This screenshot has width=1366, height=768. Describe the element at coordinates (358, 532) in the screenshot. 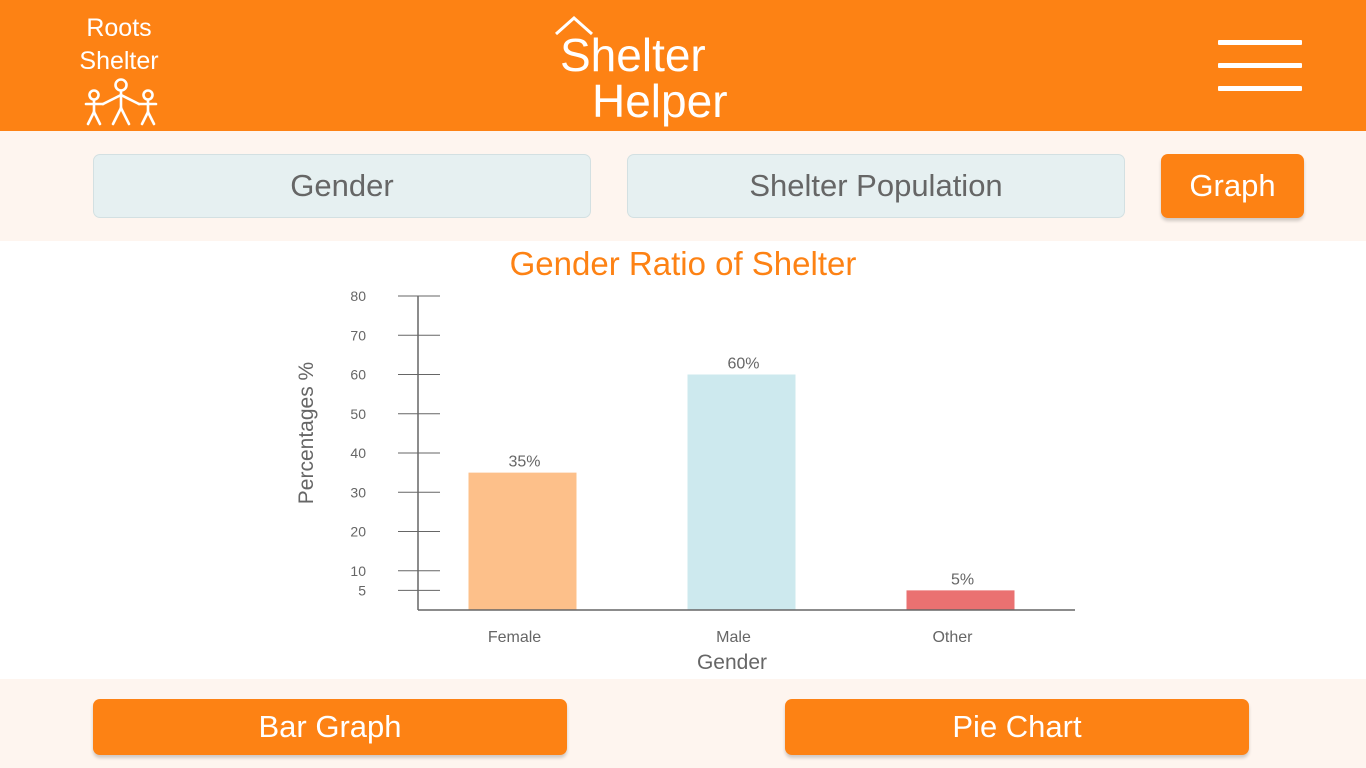

I see `y-tick-label: 20` at that location.